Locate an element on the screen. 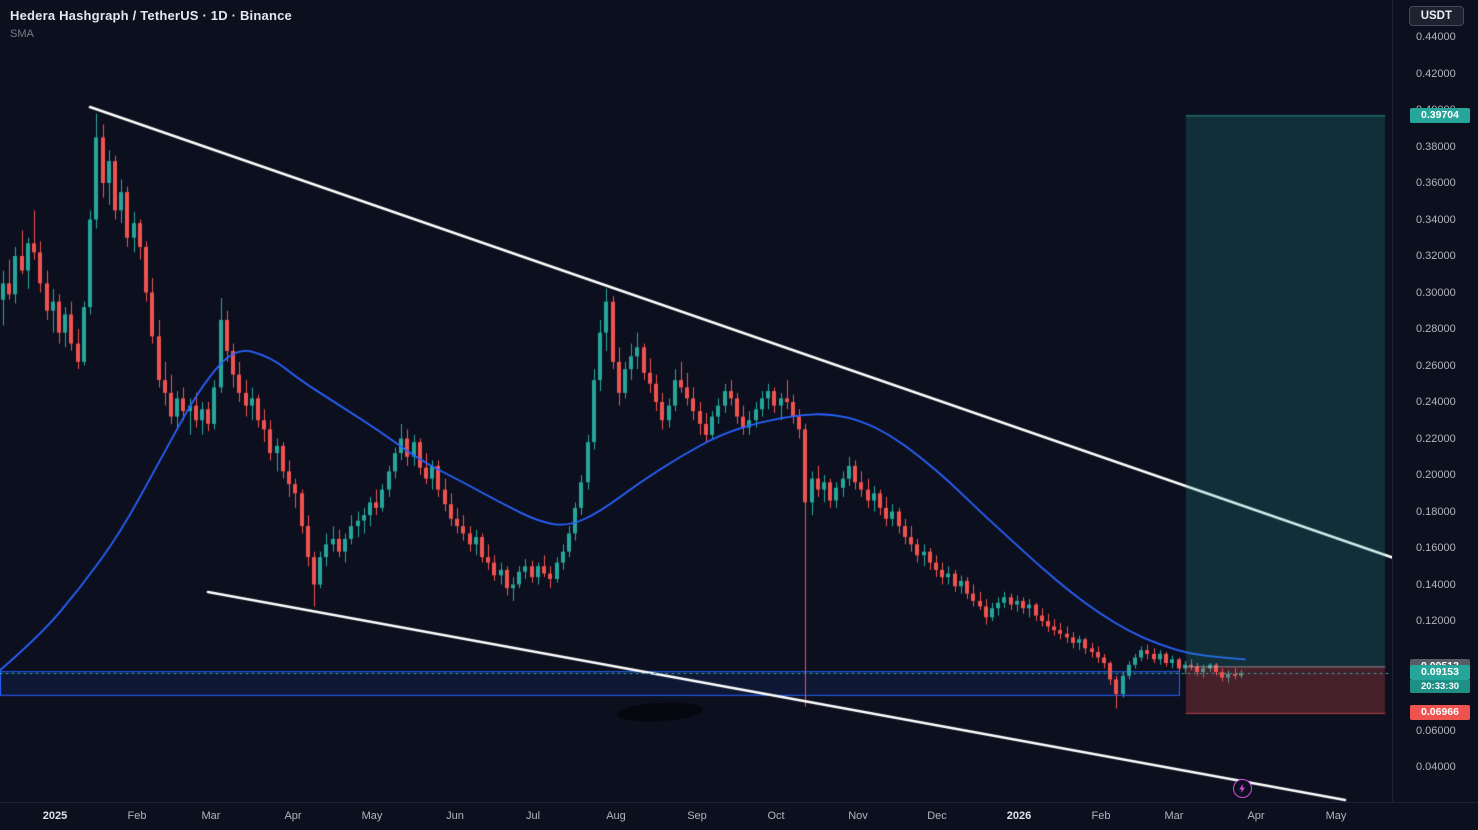 This screenshot has width=1478, height=830. y-axis-tick: 0.20000 is located at coordinates (1436, 475).